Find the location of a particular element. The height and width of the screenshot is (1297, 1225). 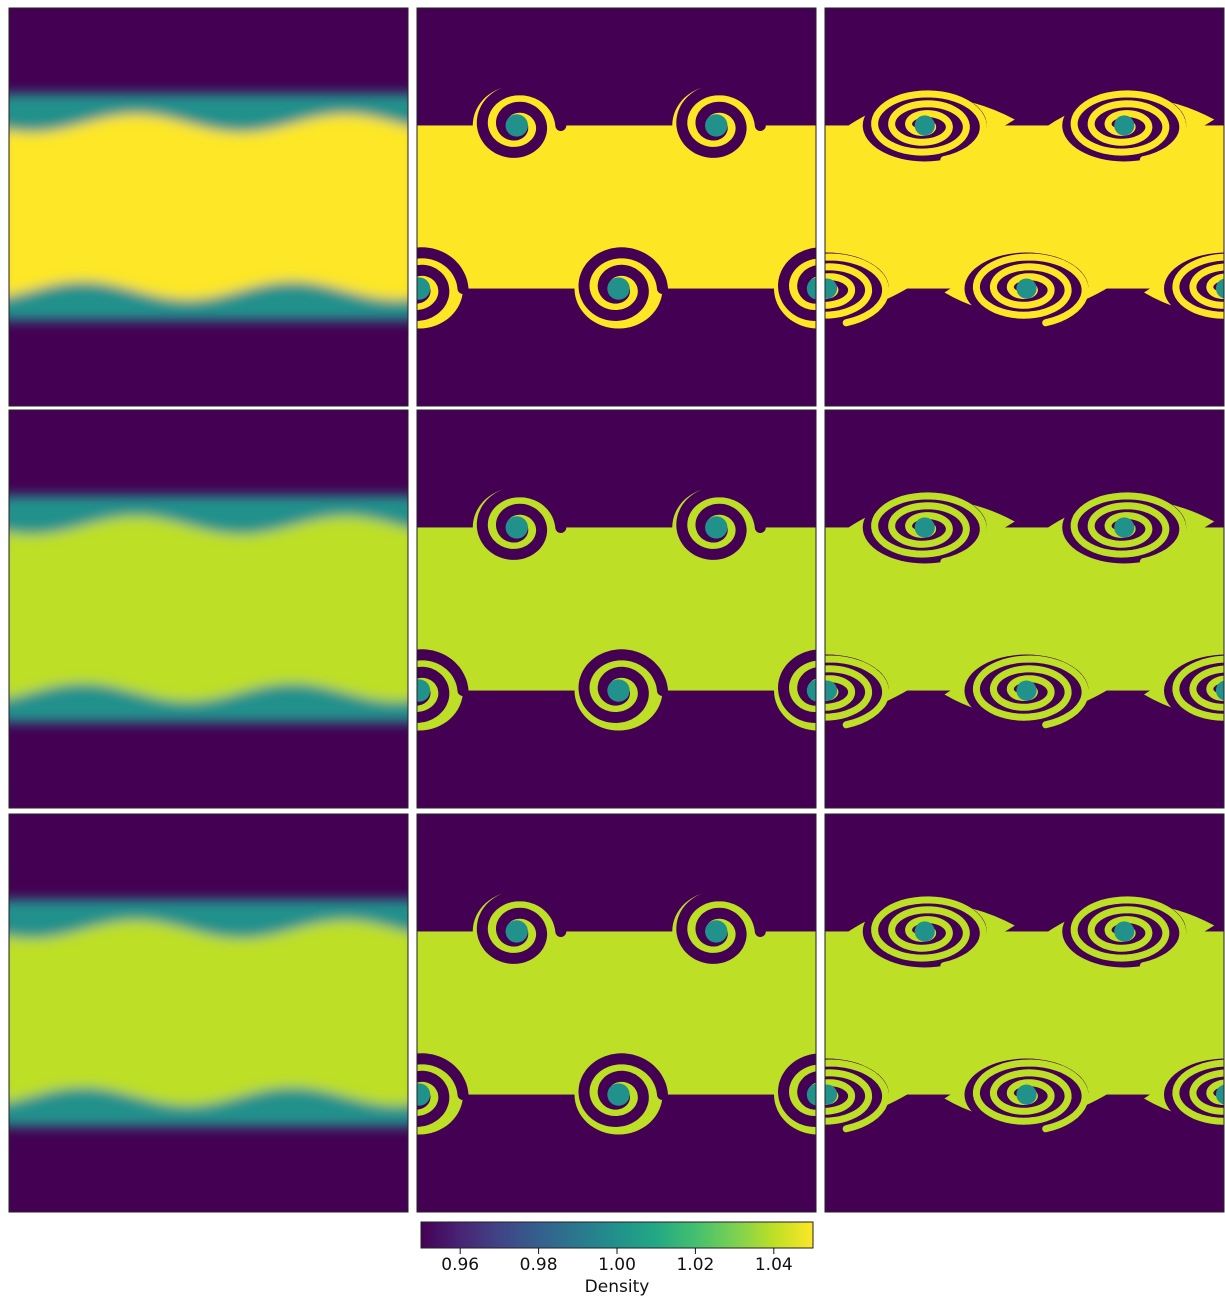

panel-r3-c3 is located at coordinates (1024, 1013).